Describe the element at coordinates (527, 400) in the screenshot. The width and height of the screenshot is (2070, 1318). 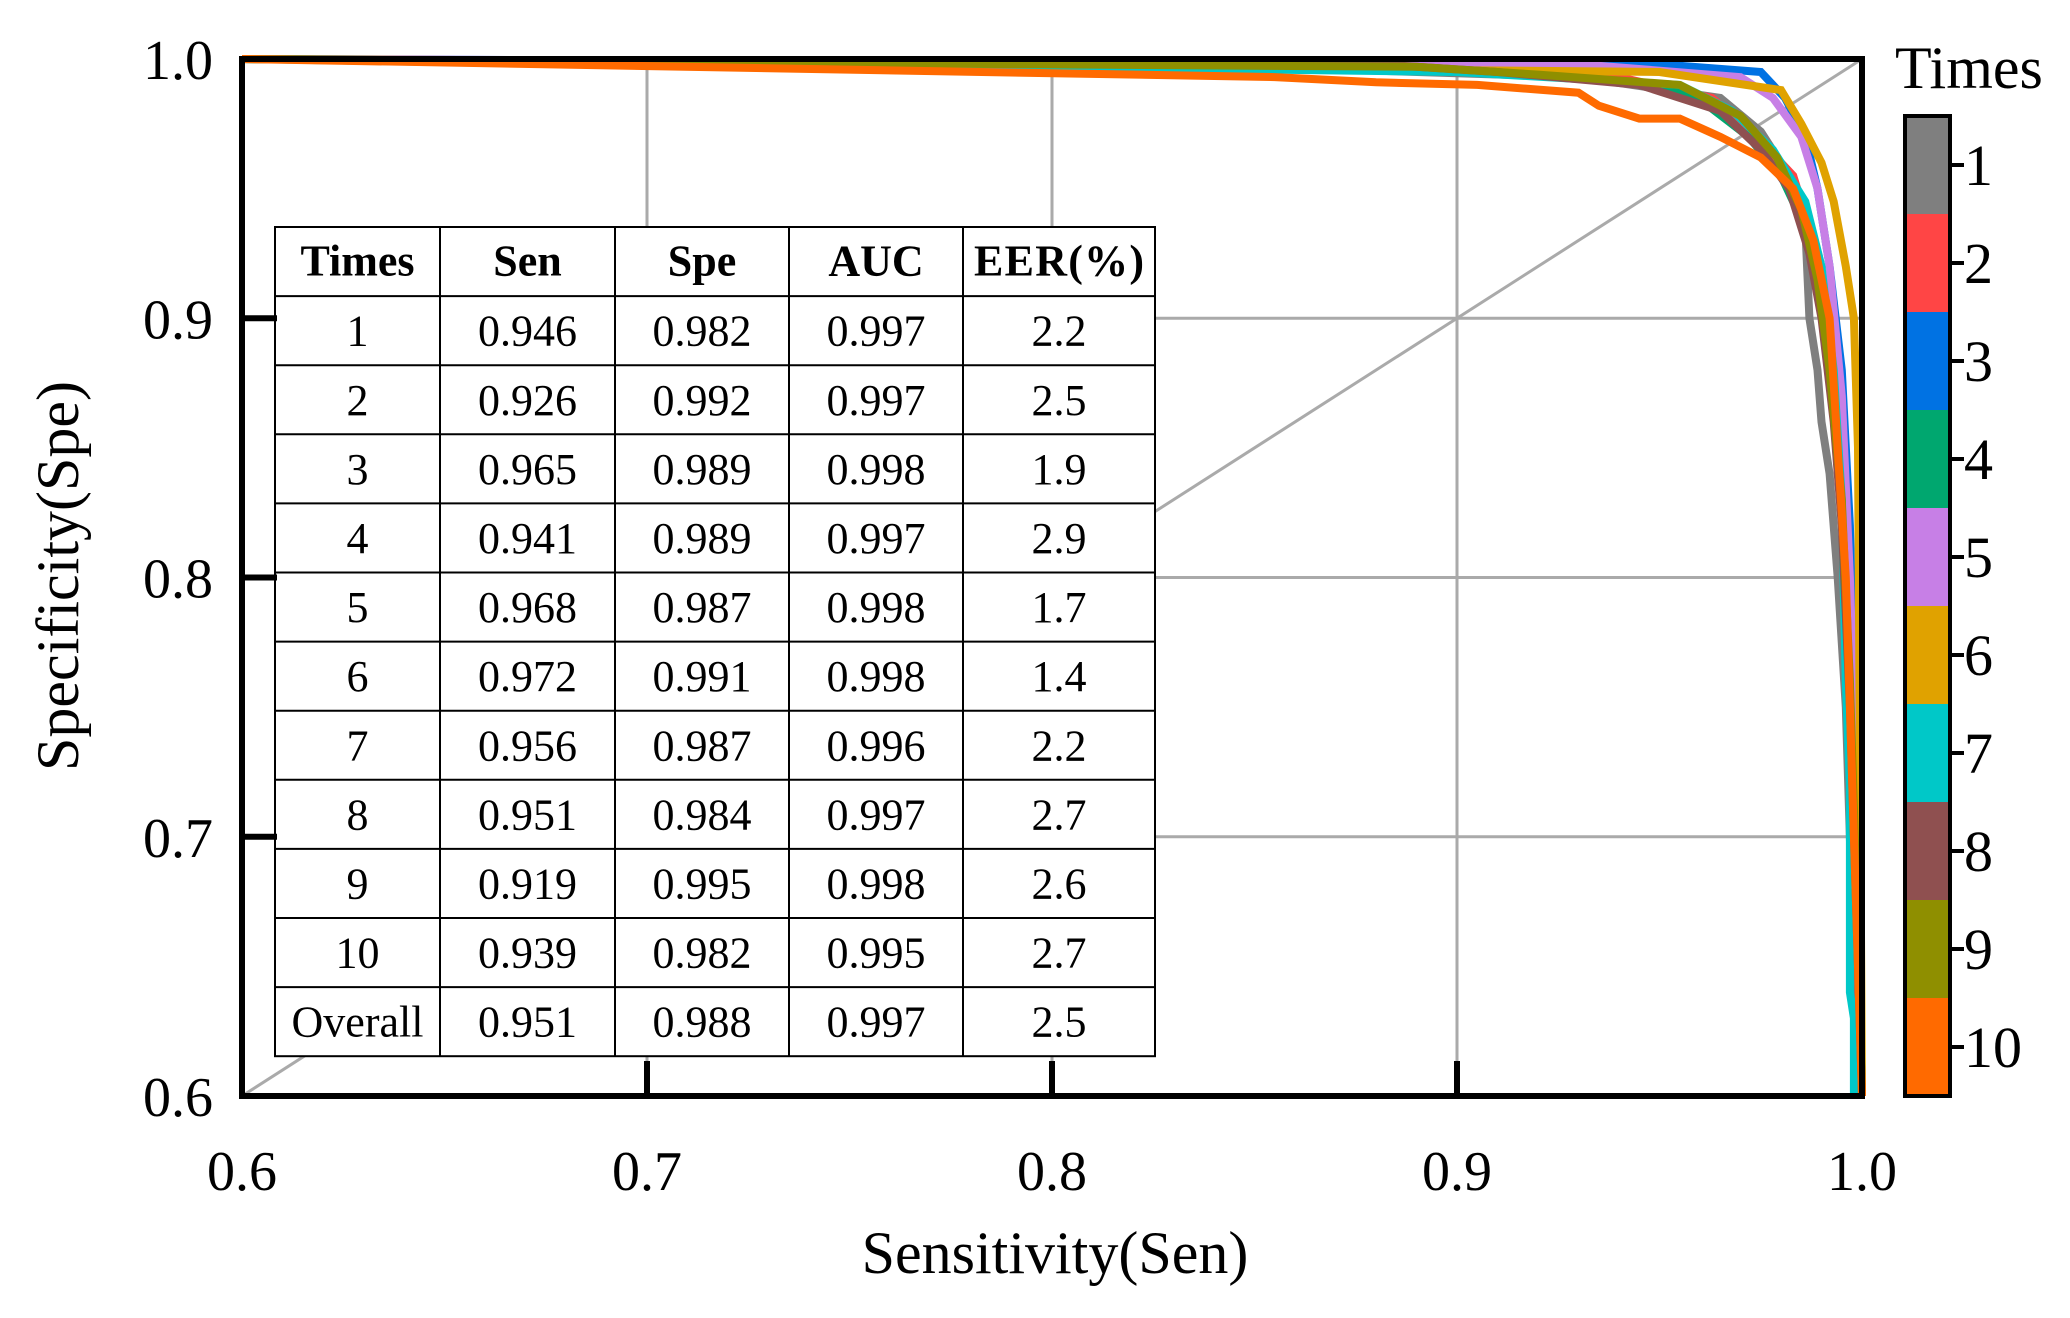
I see `metrics-table-cell: 0.926` at that location.